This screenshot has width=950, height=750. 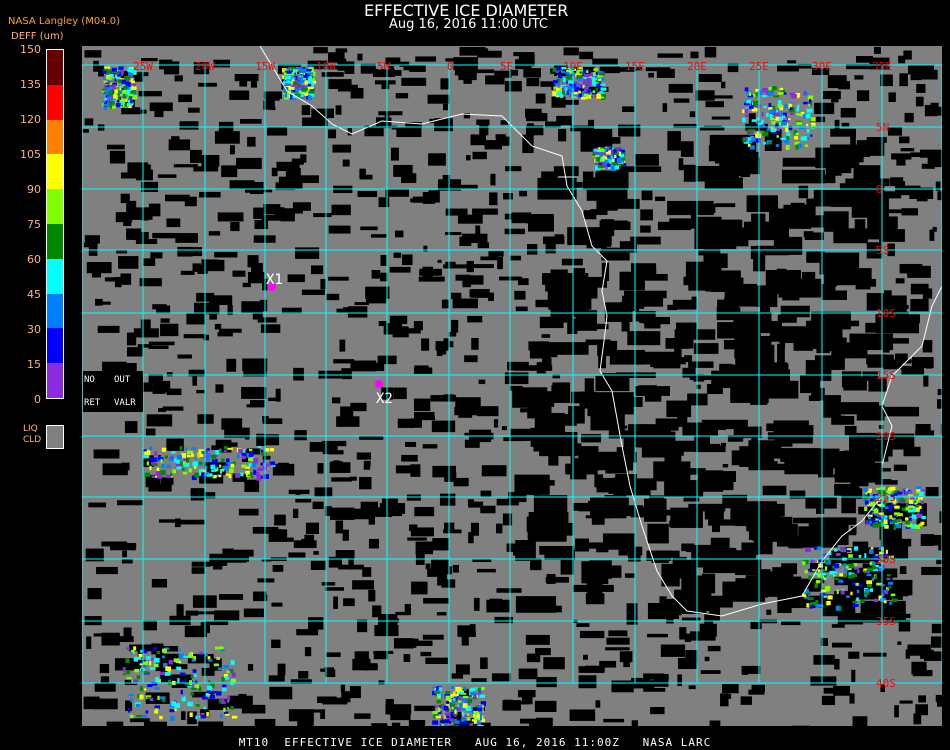 I want to click on map-datetime: Aug 16, 2016 11:00 UTC, so click(x=468, y=24).